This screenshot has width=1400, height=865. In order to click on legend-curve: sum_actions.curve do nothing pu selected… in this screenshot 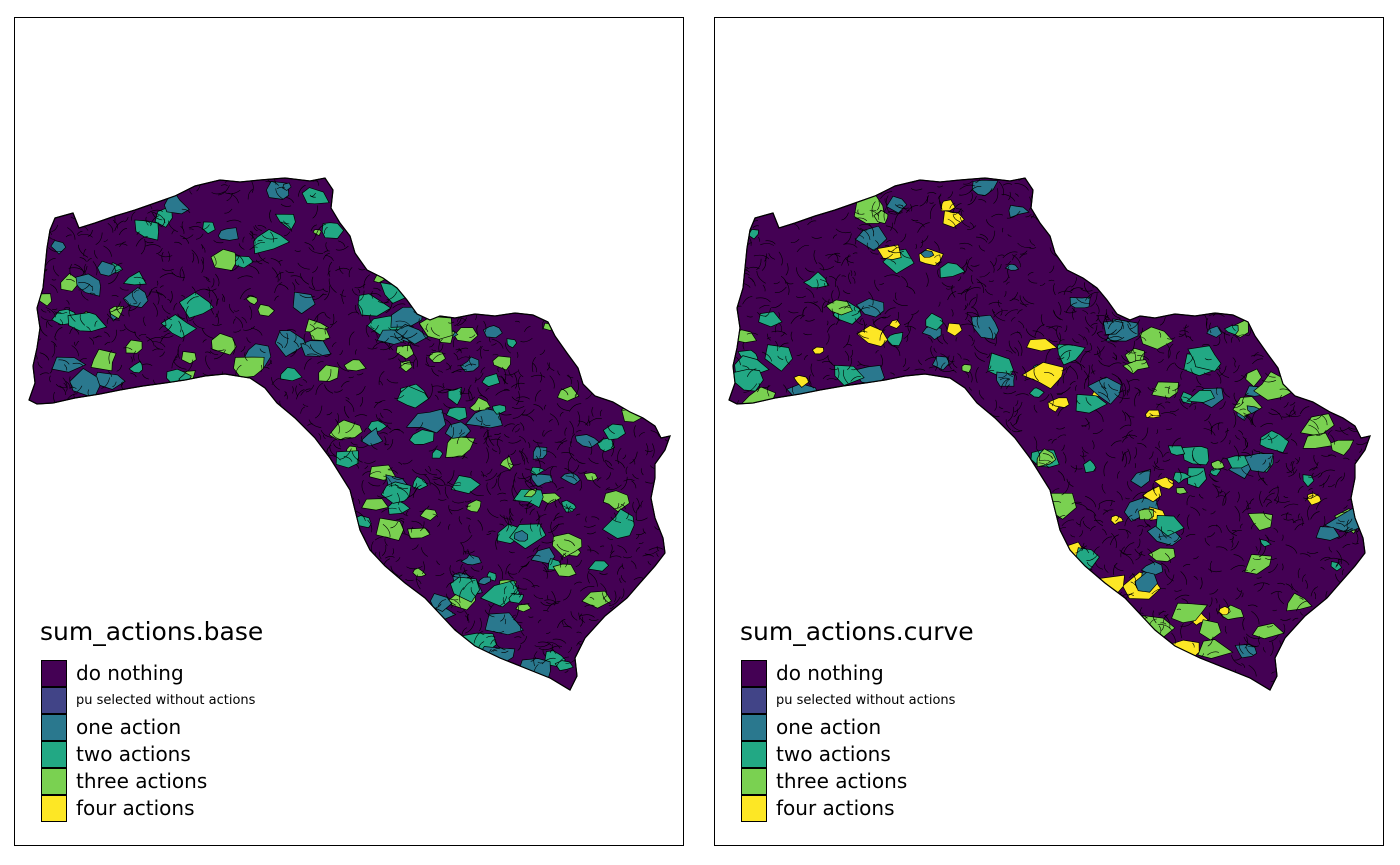, I will do `click(857, 719)`.